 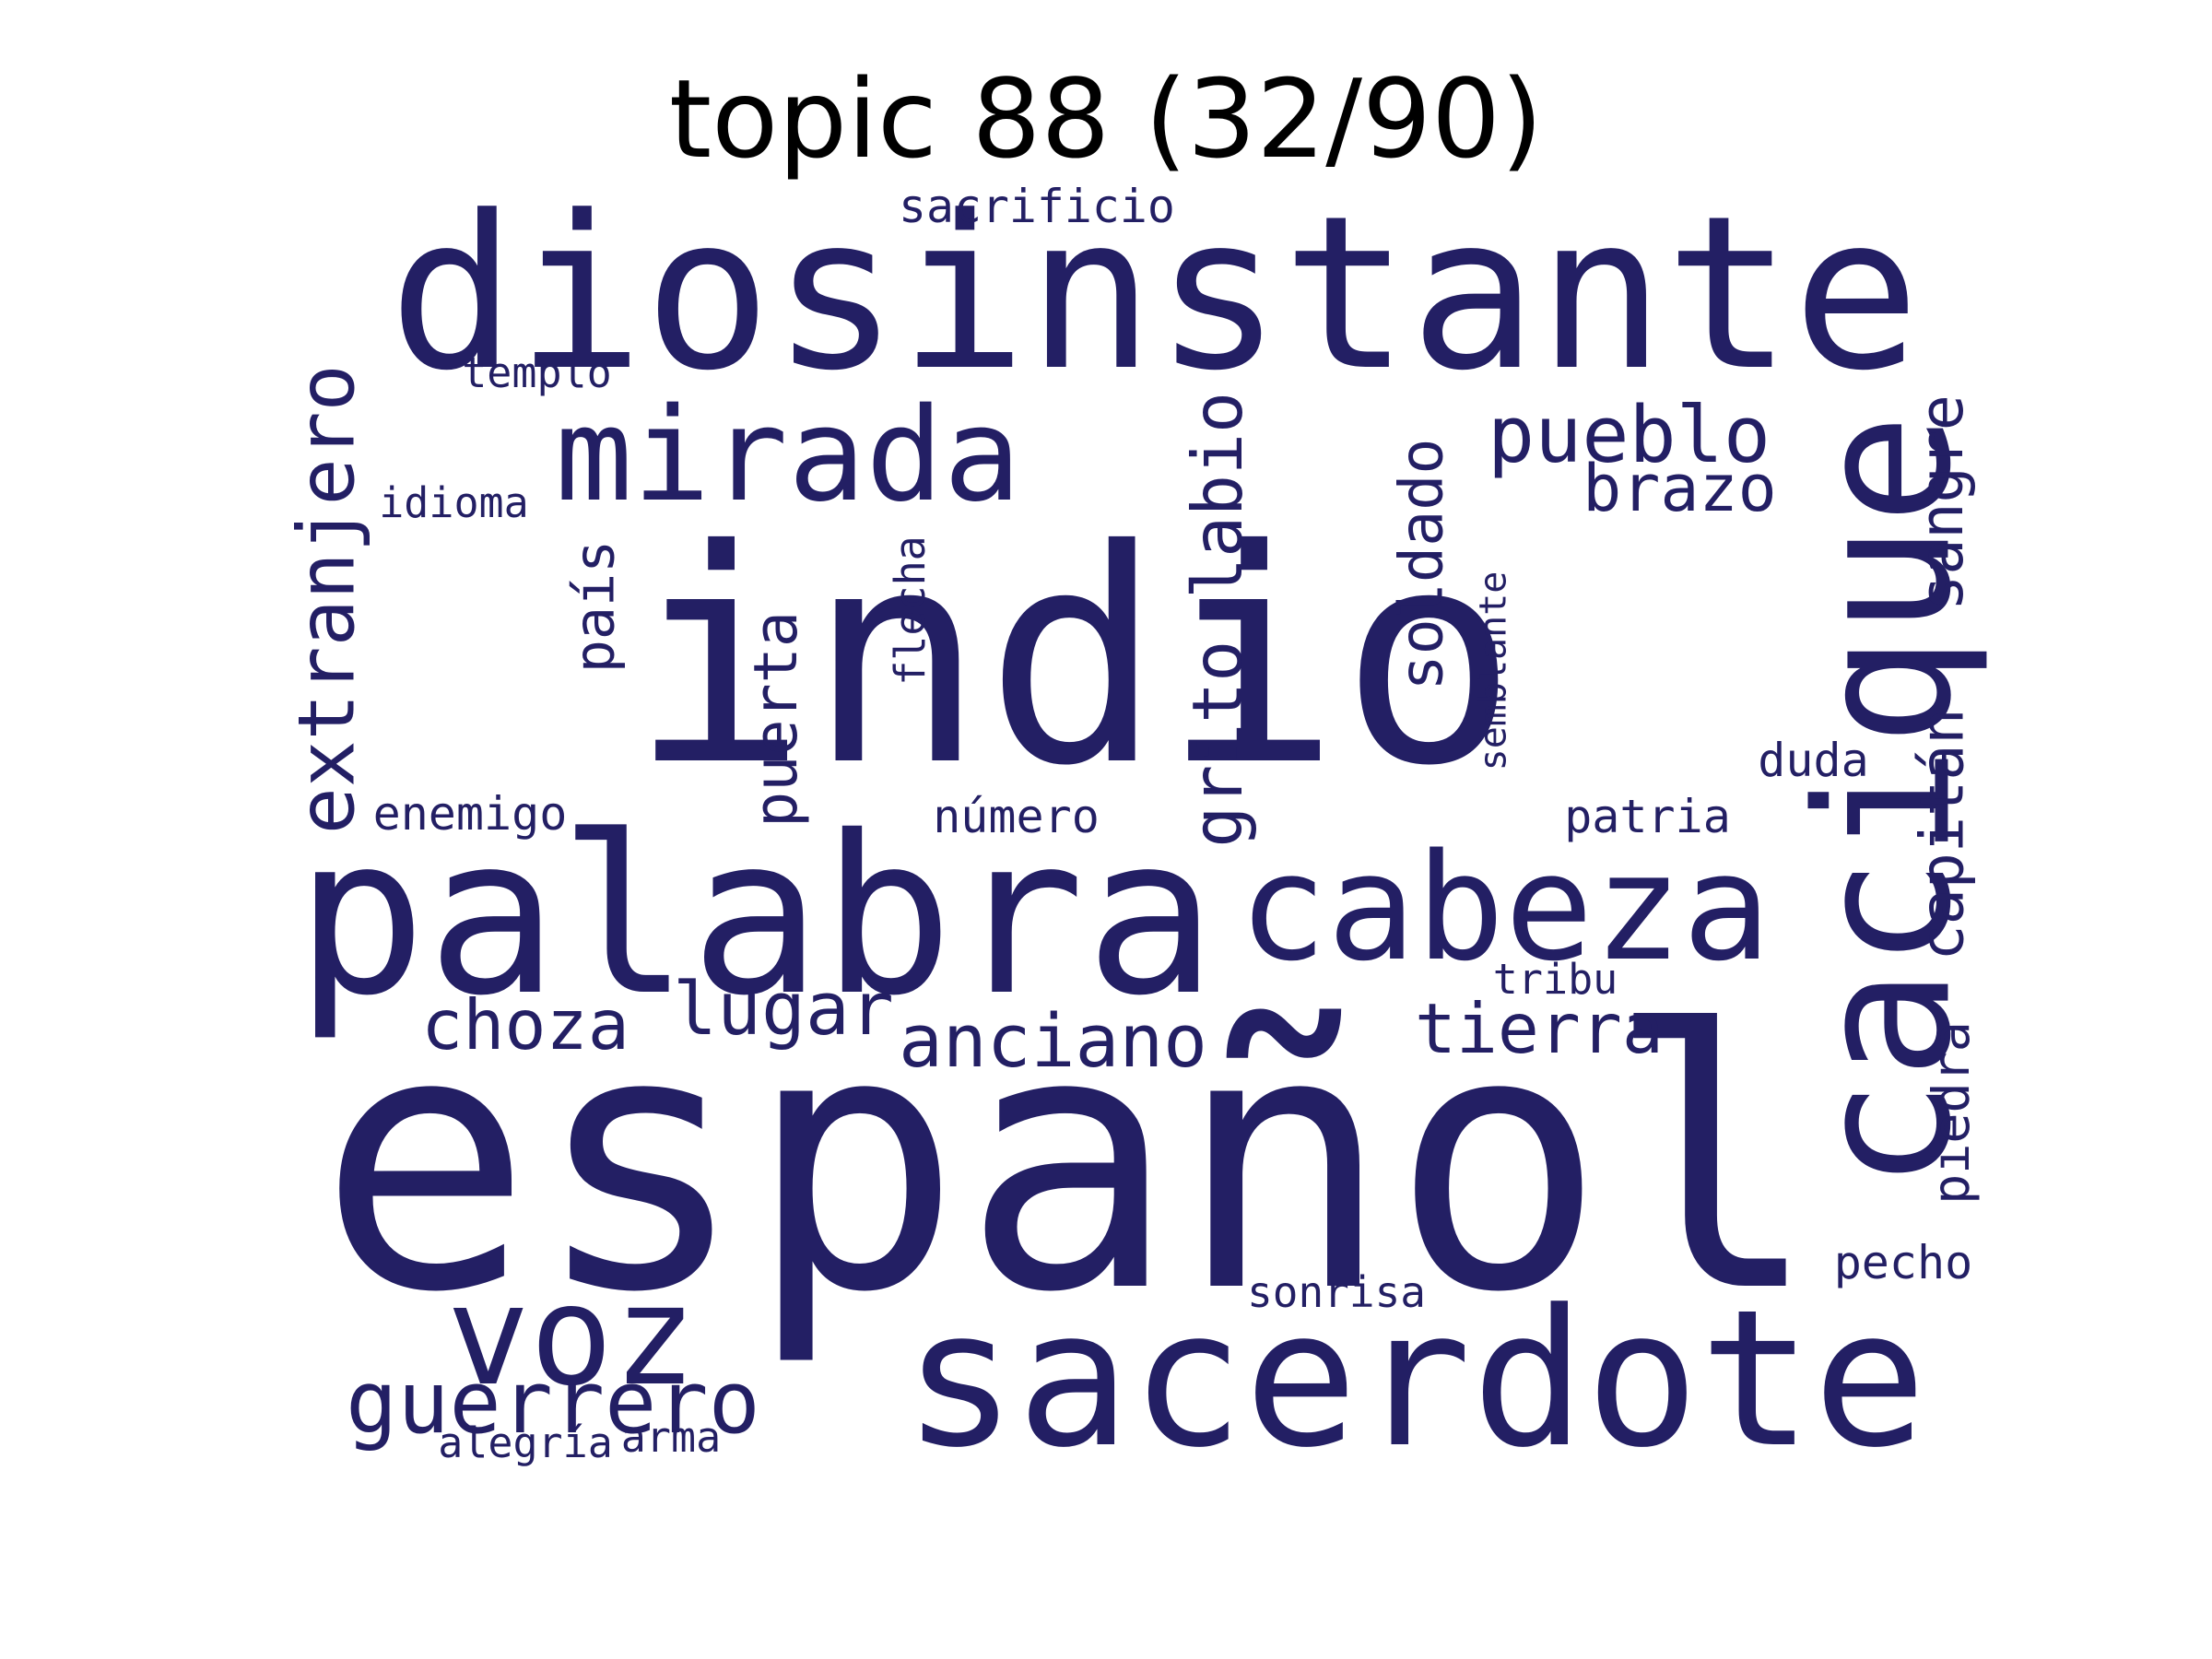 What do you see at coordinates (671, 1437) in the screenshot?
I see `cloud-word: arma` at bounding box center [671, 1437].